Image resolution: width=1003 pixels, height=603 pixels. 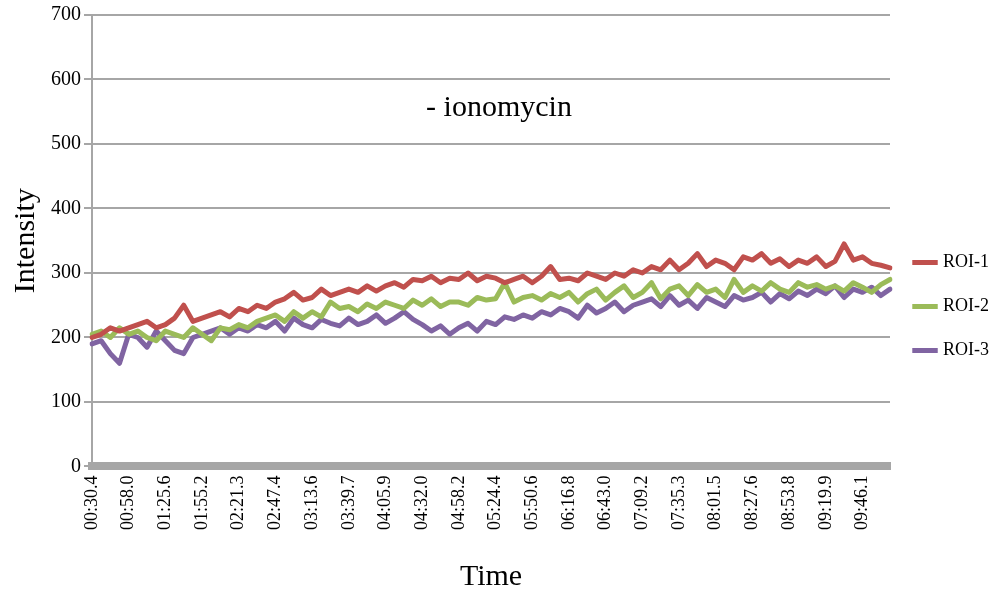 What do you see at coordinates (457, 503) in the screenshot?
I see `x-tick-label: 04:58.2` at bounding box center [457, 503].